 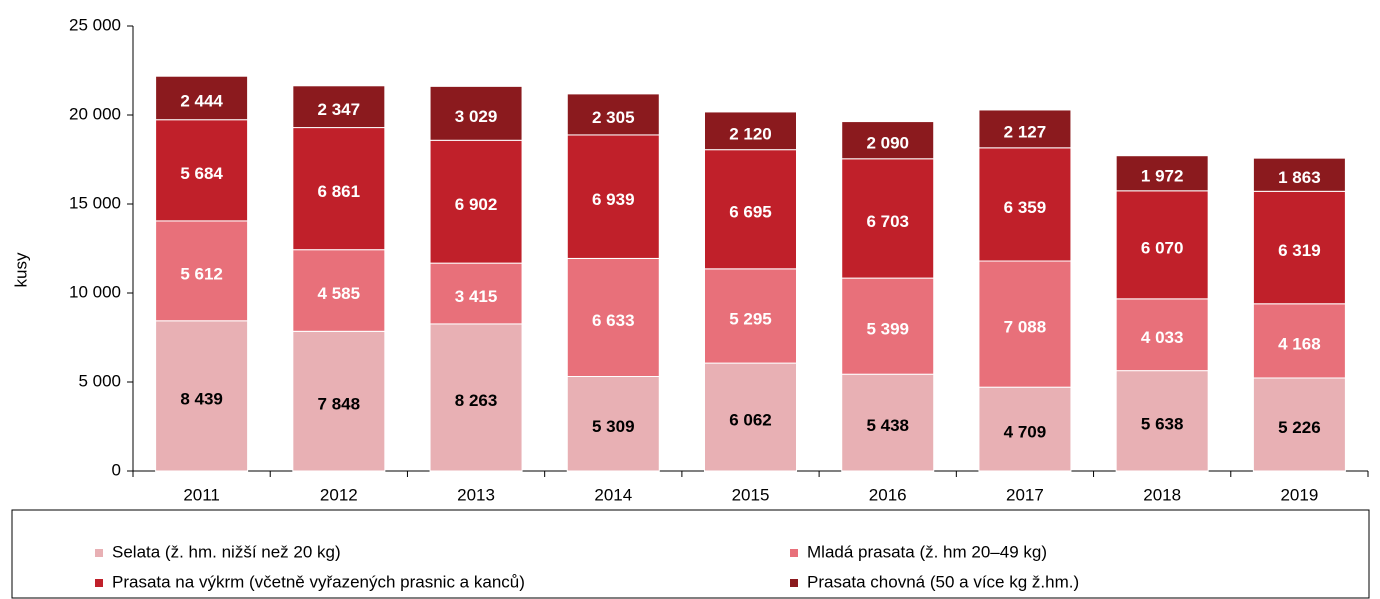 I want to click on x-tick-label: 2011, so click(x=201, y=494).